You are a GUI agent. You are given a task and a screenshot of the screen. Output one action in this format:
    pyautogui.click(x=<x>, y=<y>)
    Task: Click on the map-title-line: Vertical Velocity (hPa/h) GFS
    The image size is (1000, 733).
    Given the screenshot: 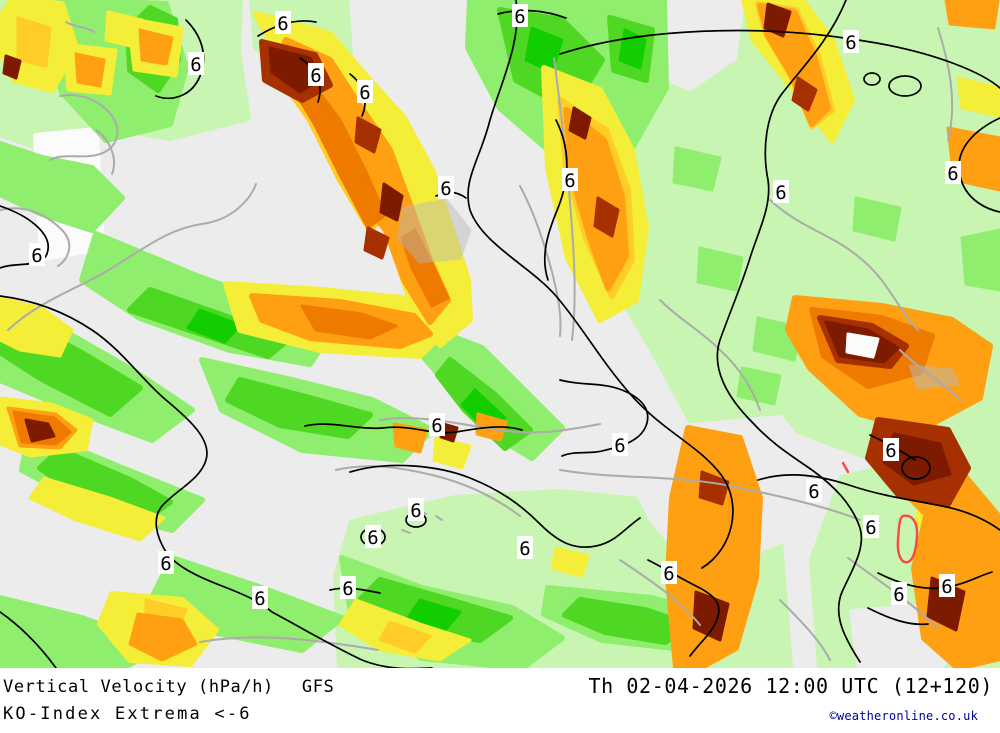 What is the action you would take?
    pyautogui.click(x=168, y=687)
    